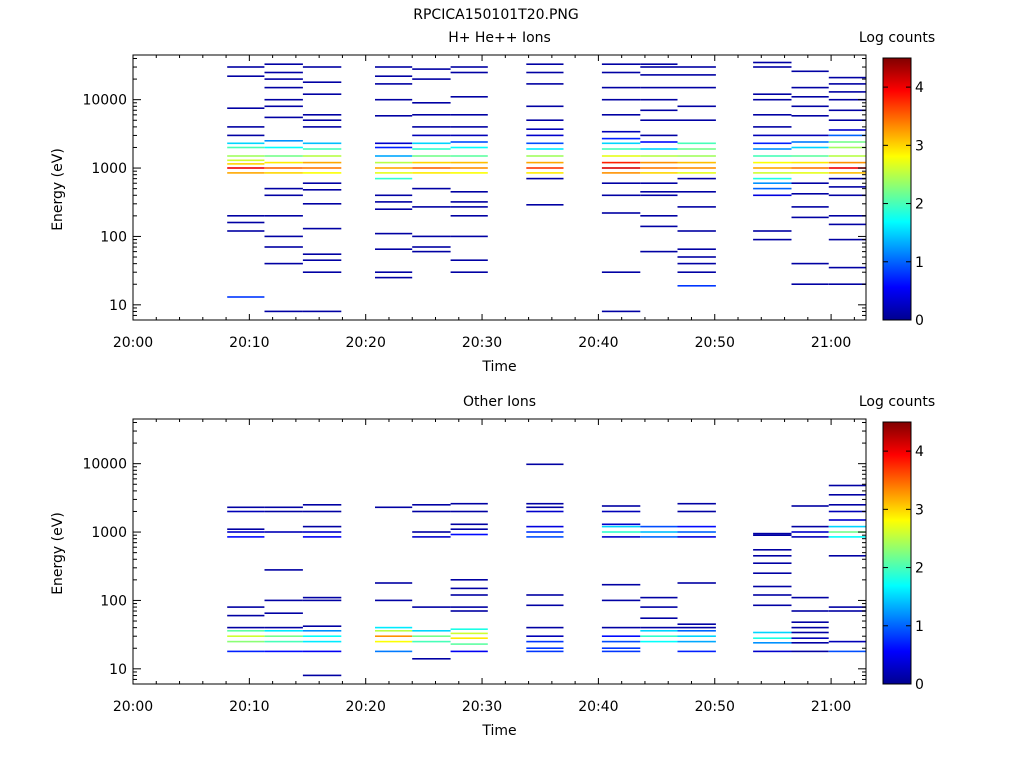 This screenshot has height=768, width=1024. Describe the element at coordinates (919, 146) in the screenshot. I see `colorbar-tick-label: 3` at that location.